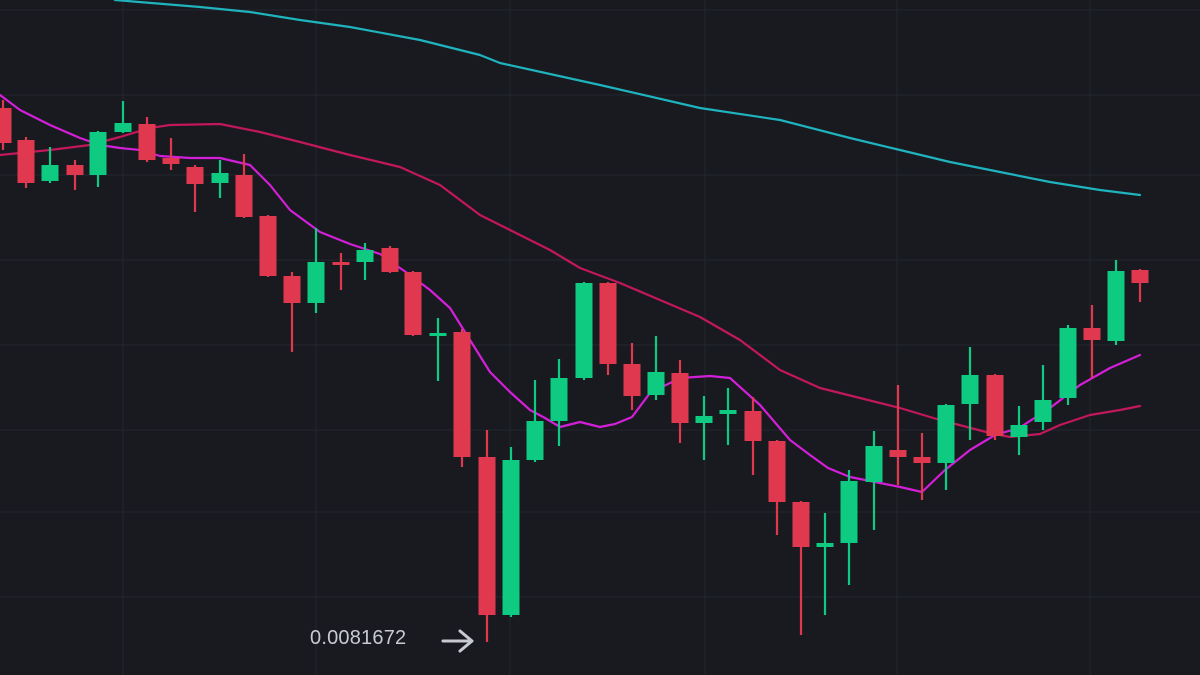  Describe the element at coordinates (457, 641) in the screenshot. I see `right-arrow-icon` at that location.